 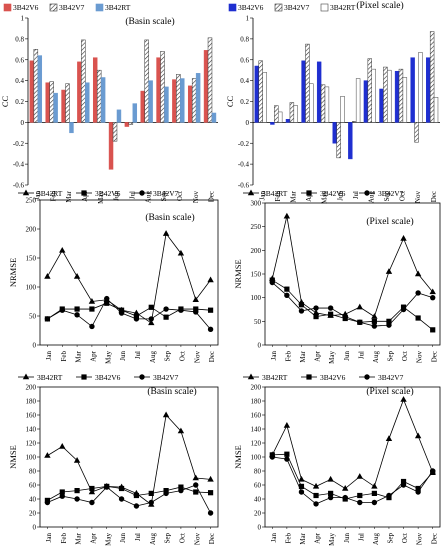 I want to click on y-tick-label: -0.6, so click(x=244, y=186).